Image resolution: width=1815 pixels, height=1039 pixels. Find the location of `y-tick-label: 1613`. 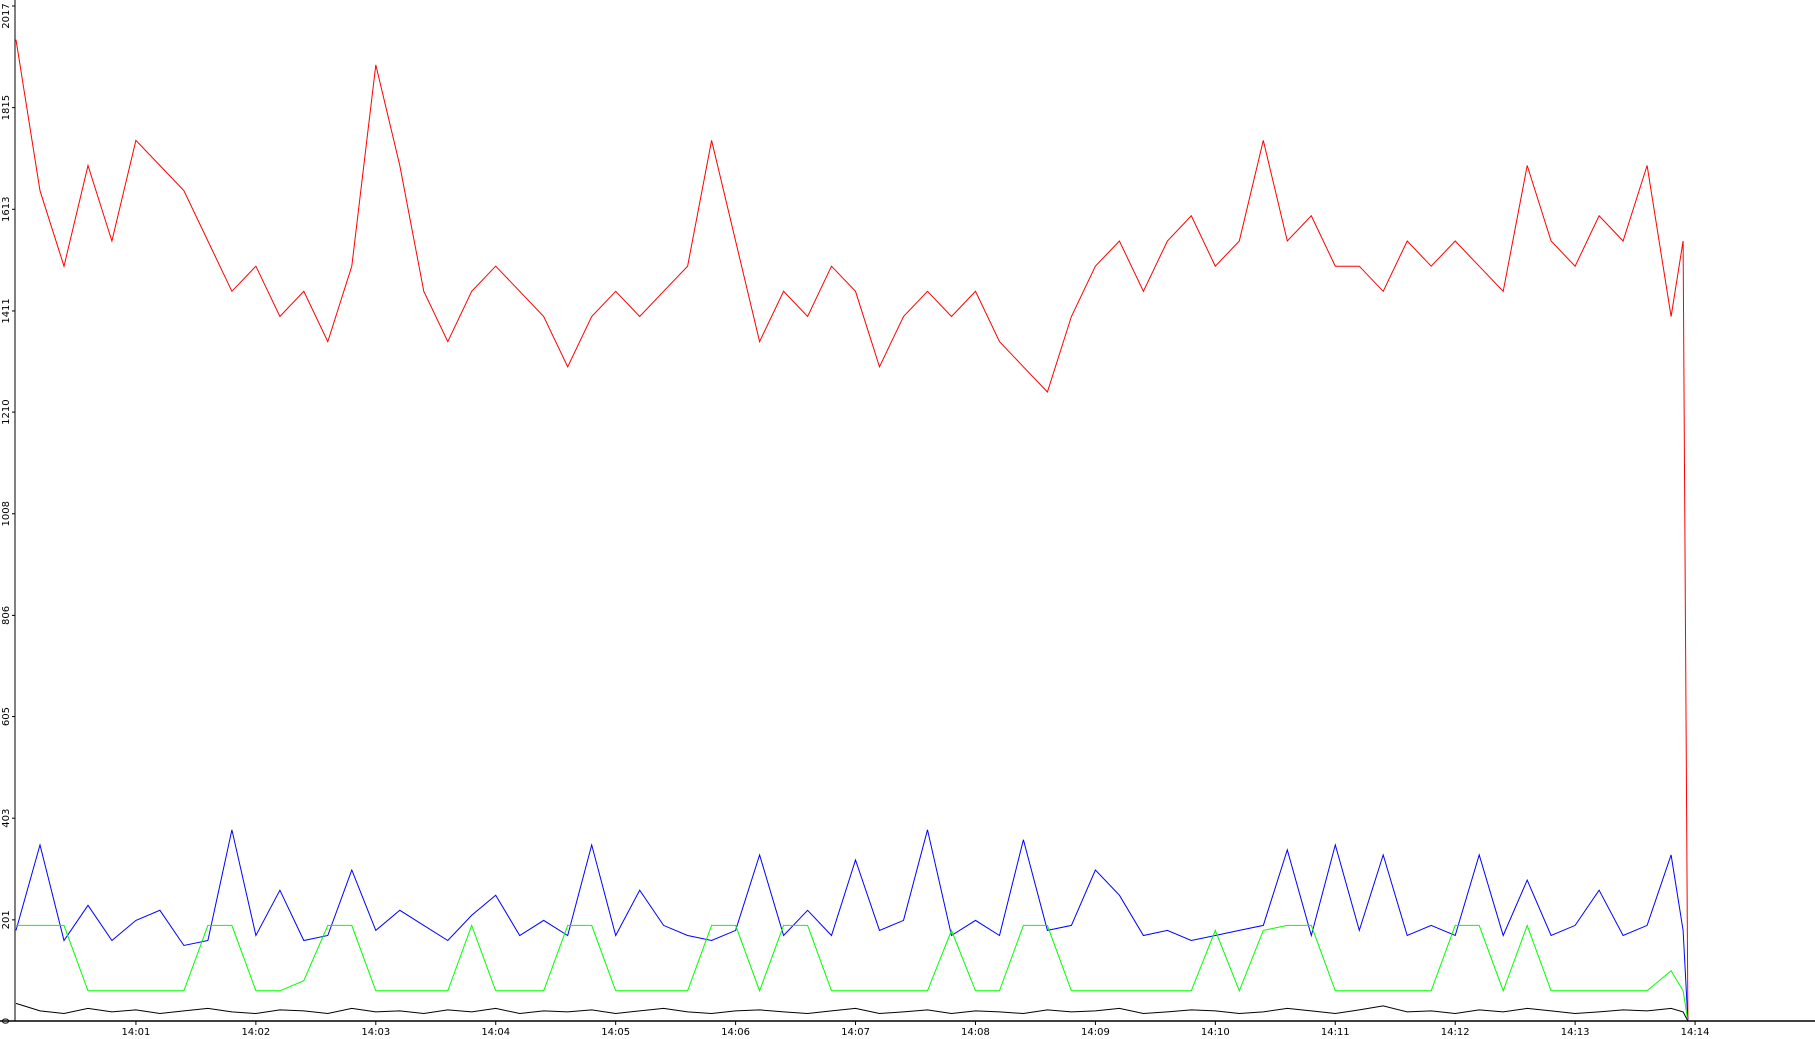

y-tick-label: 1613 is located at coordinates (6, 209).